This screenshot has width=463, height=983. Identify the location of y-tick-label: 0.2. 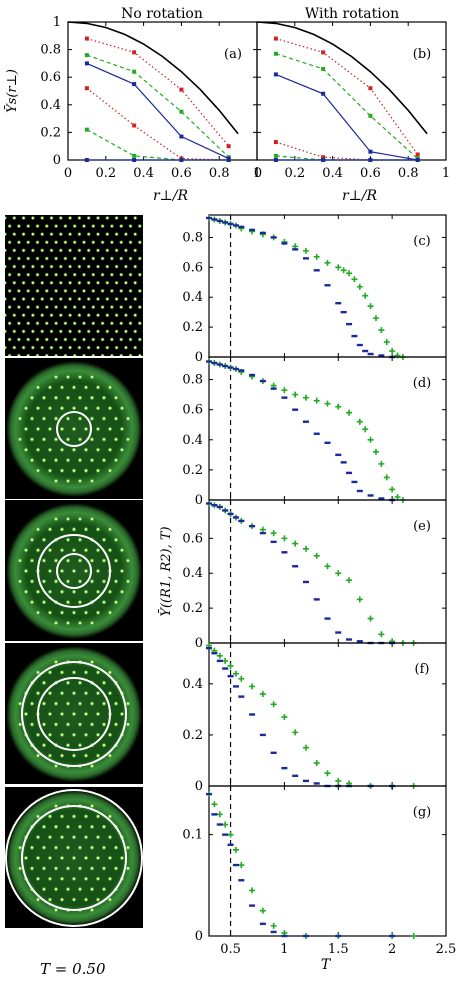
(192, 470).